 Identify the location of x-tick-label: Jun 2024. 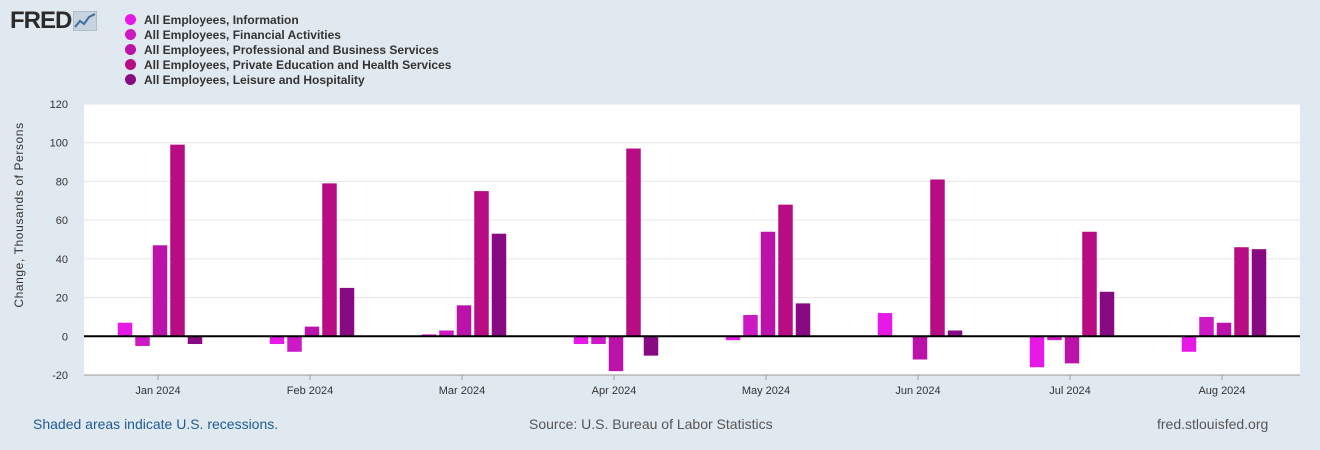
(917, 391).